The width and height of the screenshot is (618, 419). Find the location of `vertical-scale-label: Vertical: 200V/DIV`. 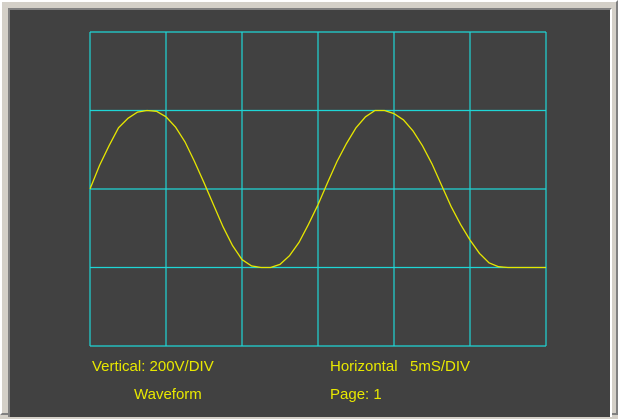

vertical-scale-label: Vertical: 200V/DIV is located at coordinates (153, 366).